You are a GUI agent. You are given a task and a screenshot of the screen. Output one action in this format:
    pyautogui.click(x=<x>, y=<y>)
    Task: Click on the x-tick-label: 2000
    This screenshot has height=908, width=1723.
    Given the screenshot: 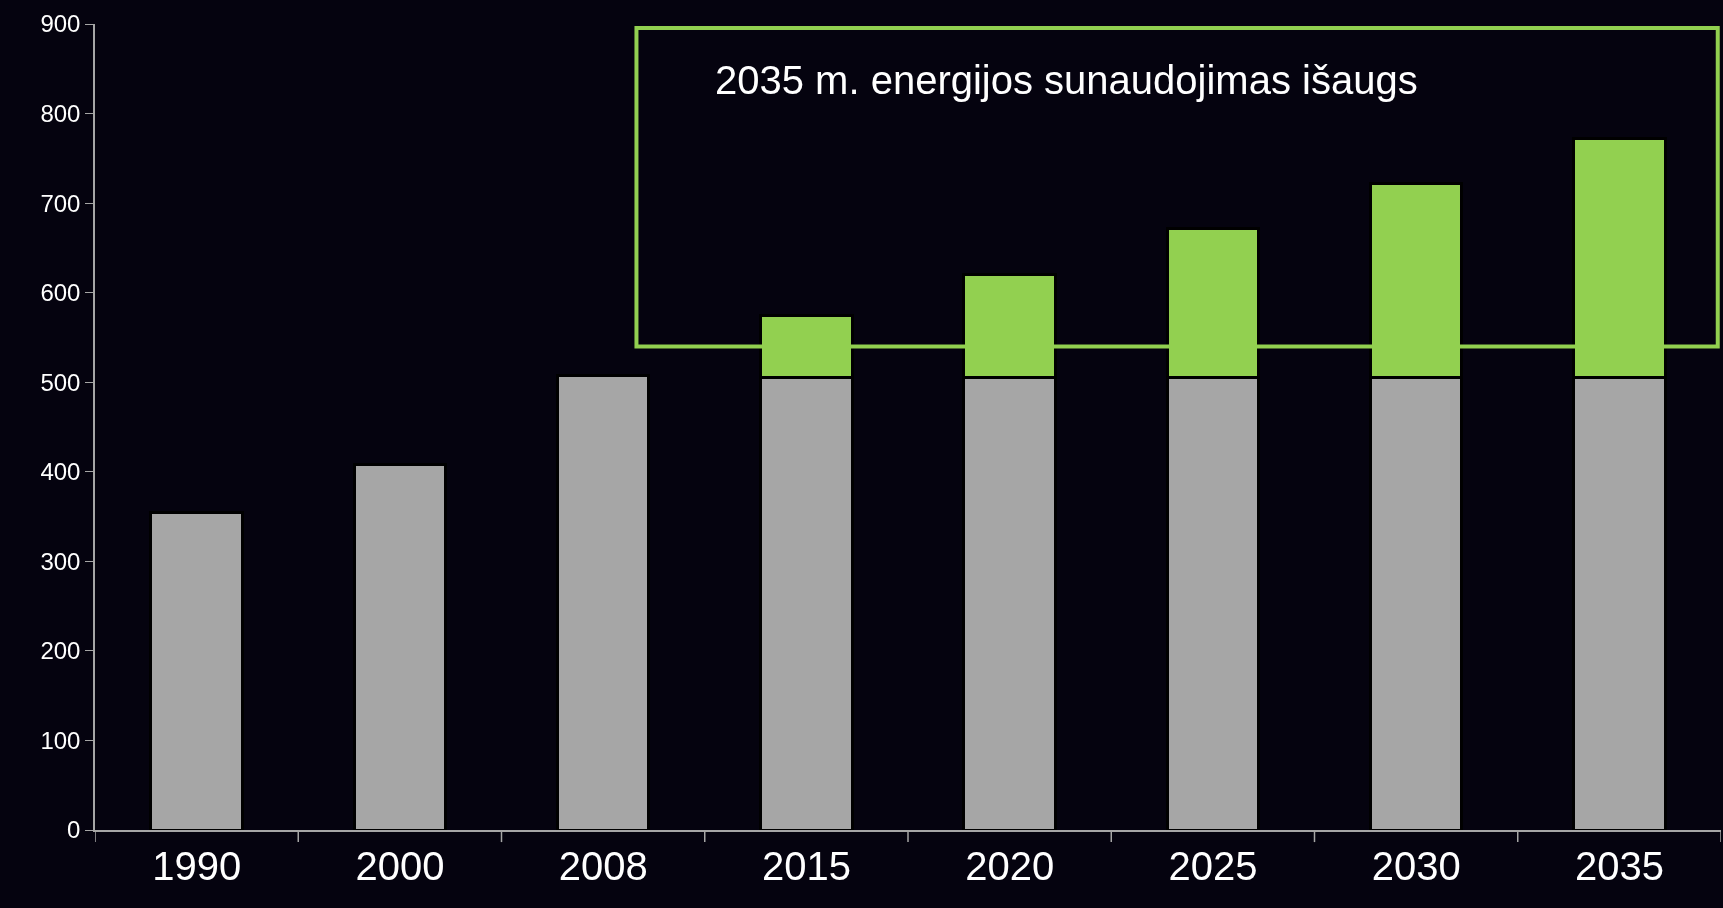 What is the action you would take?
    pyautogui.click(x=400, y=865)
    